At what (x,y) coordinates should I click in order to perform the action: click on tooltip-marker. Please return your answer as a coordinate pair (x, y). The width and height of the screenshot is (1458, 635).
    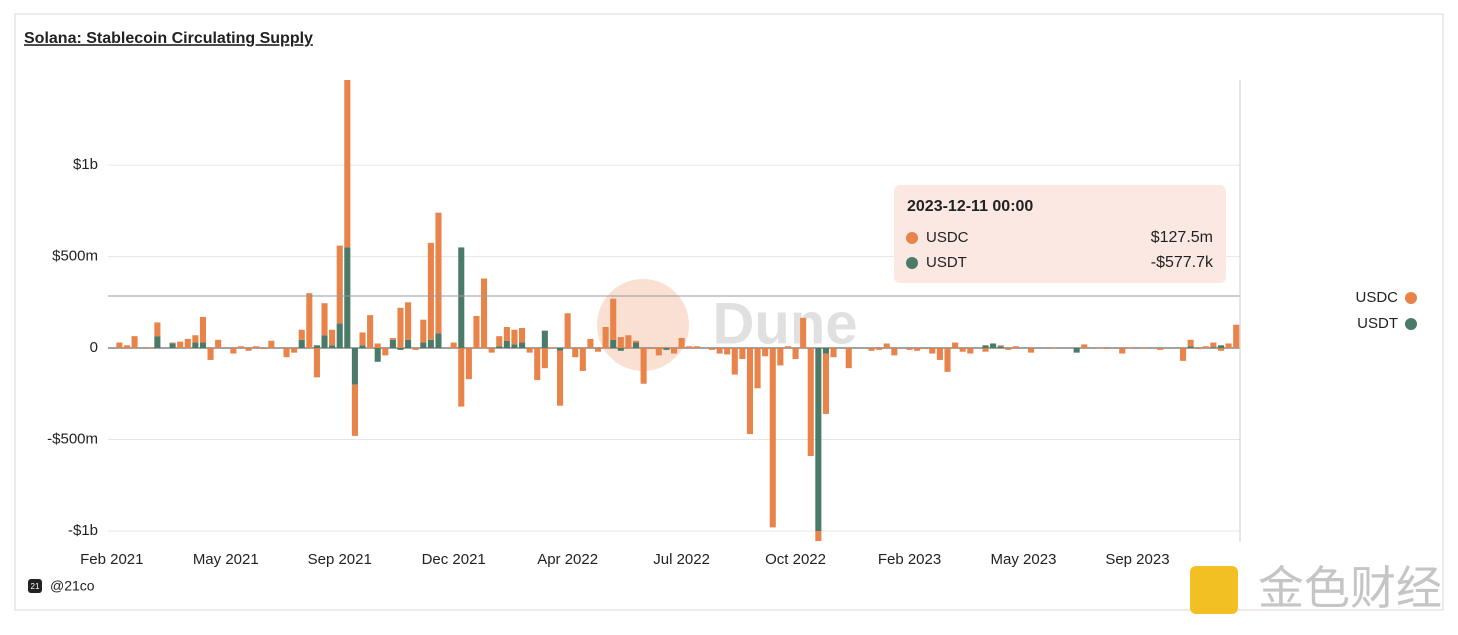
    Looking at the image, I should click on (912, 263).